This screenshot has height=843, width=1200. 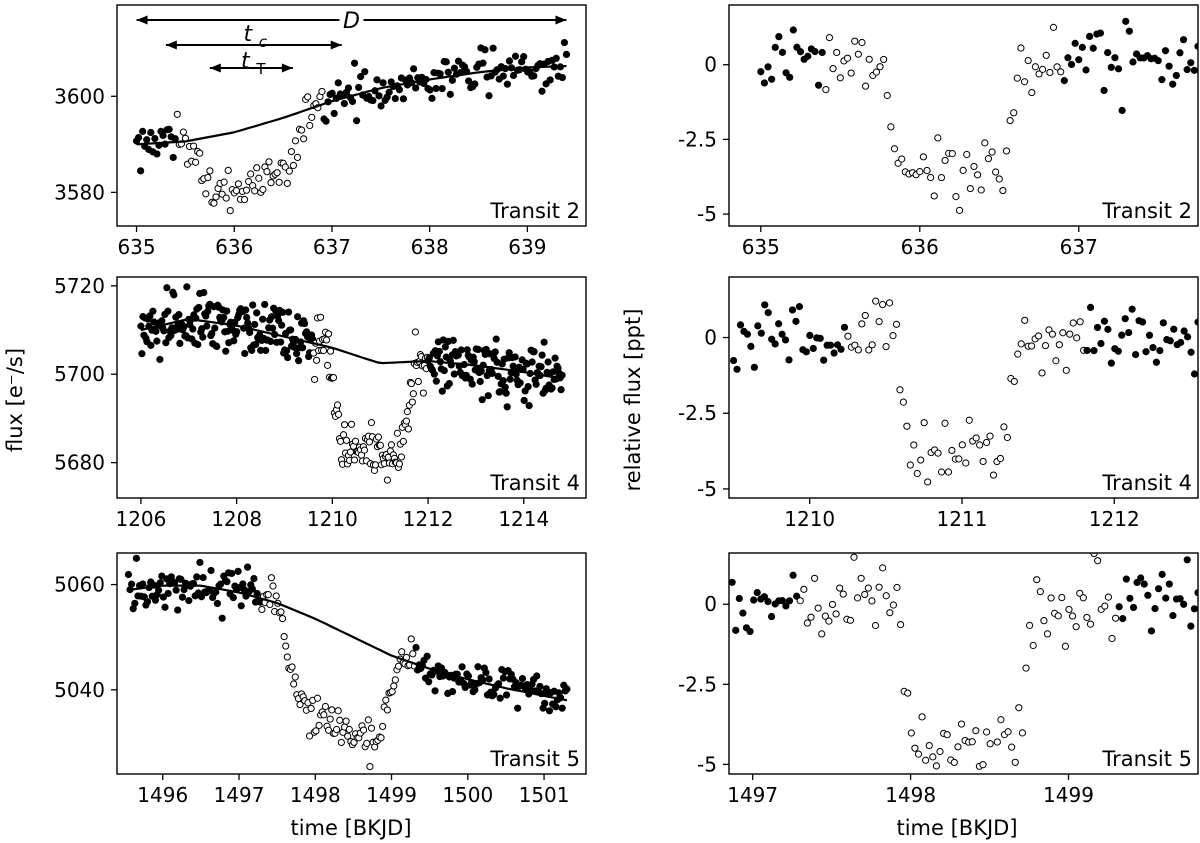 I want to click on x-tick-label: 1211, so click(x=962, y=519).